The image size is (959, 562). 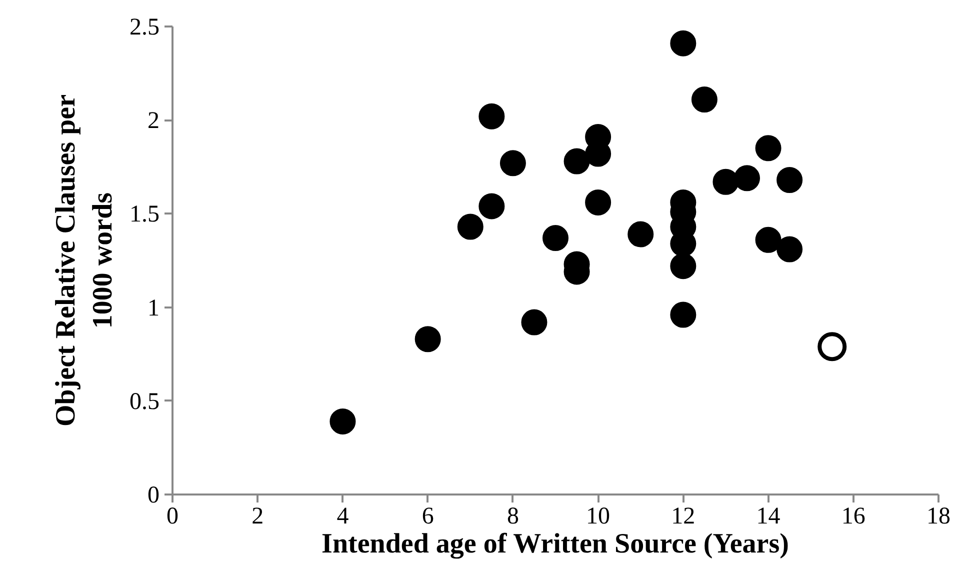 What do you see at coordinates (342, 517) in the screenshot?
I see `x-tick-label: 4` at bounding box center [342, 517].